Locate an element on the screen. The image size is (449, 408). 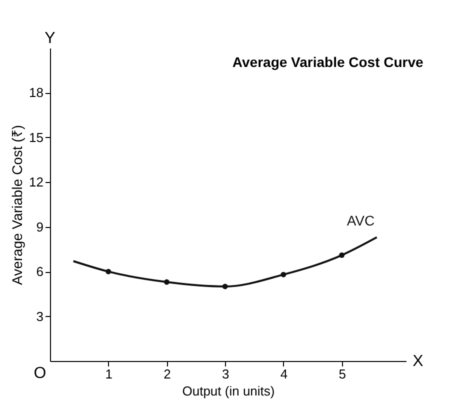
x-tick-label: 4 is located at coordinates (284, 374).